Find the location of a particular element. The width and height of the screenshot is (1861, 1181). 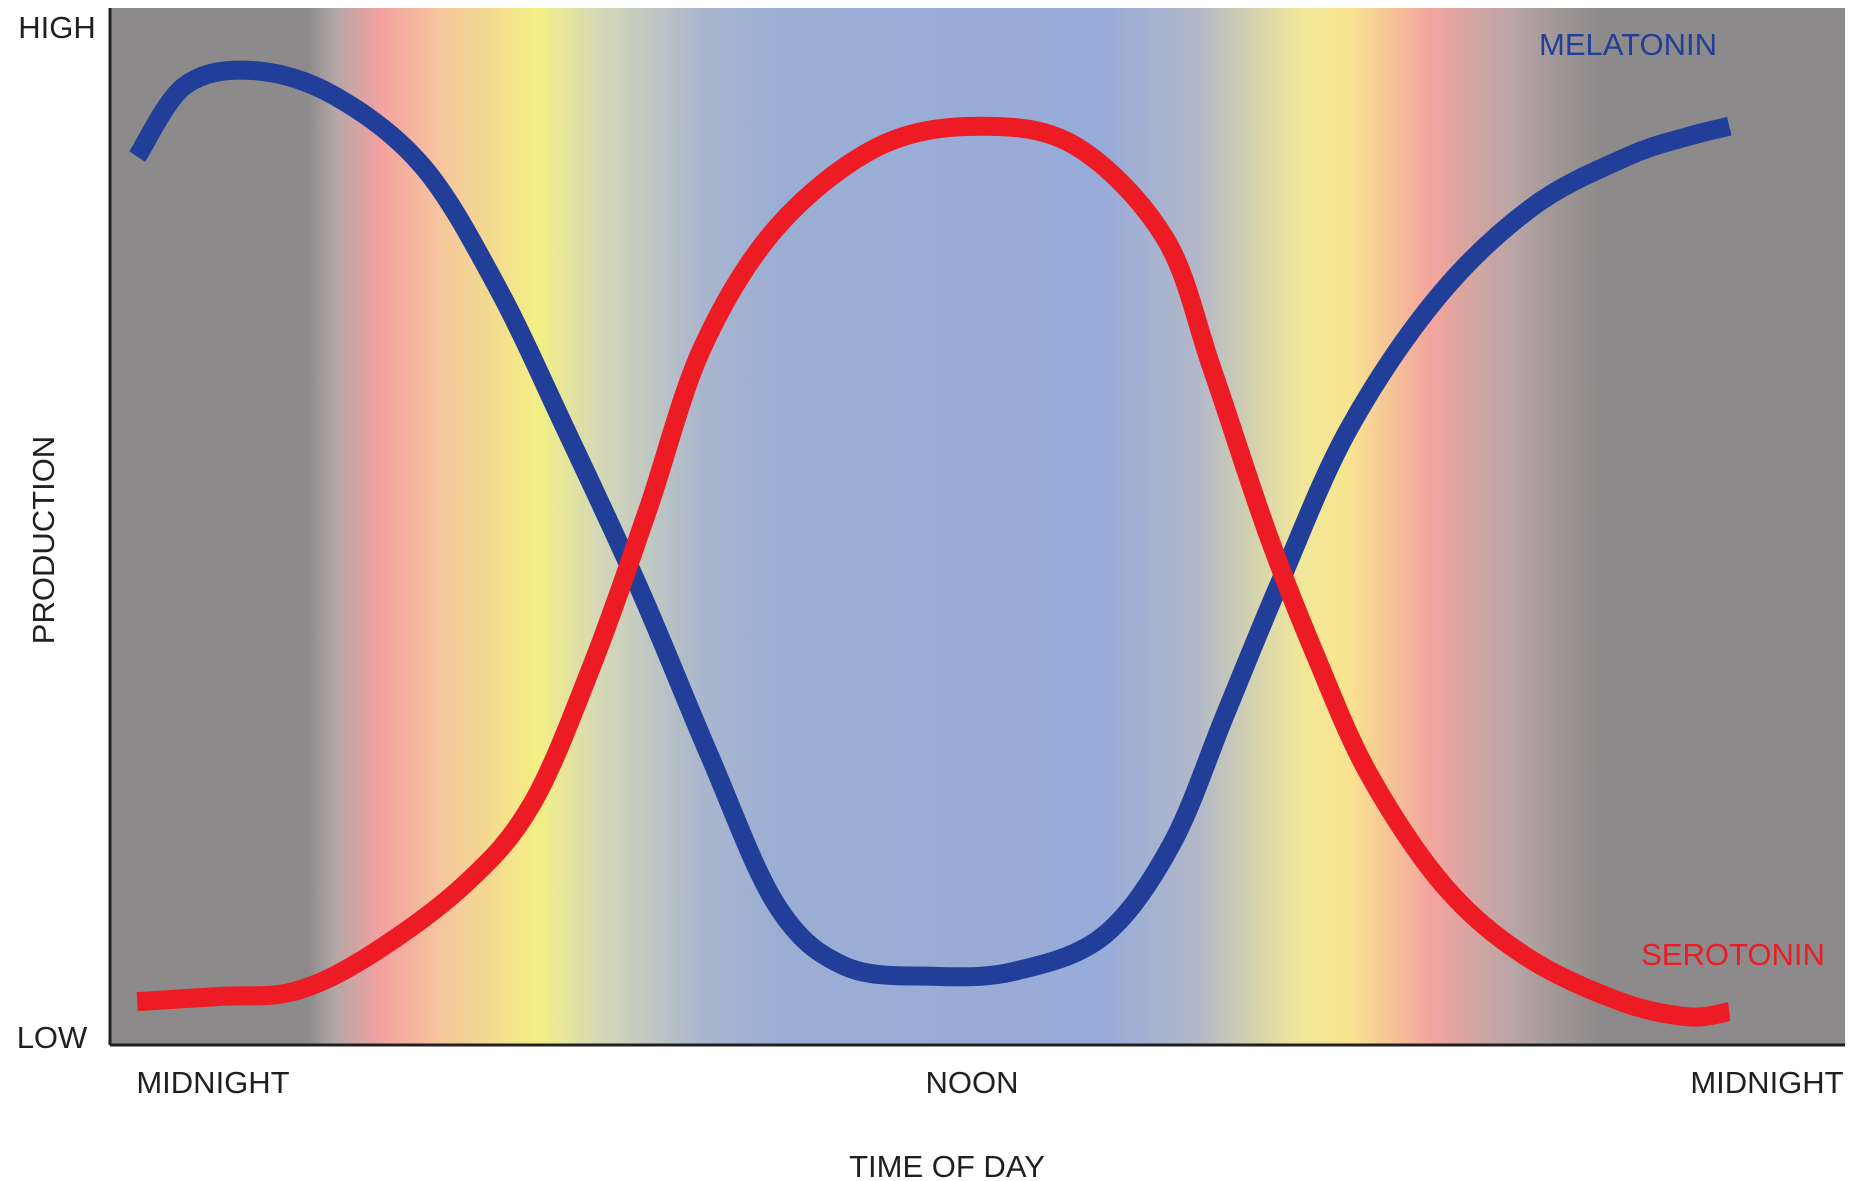

x-axis-title: TIME OF DAY is located at coordinates (947, 1165).